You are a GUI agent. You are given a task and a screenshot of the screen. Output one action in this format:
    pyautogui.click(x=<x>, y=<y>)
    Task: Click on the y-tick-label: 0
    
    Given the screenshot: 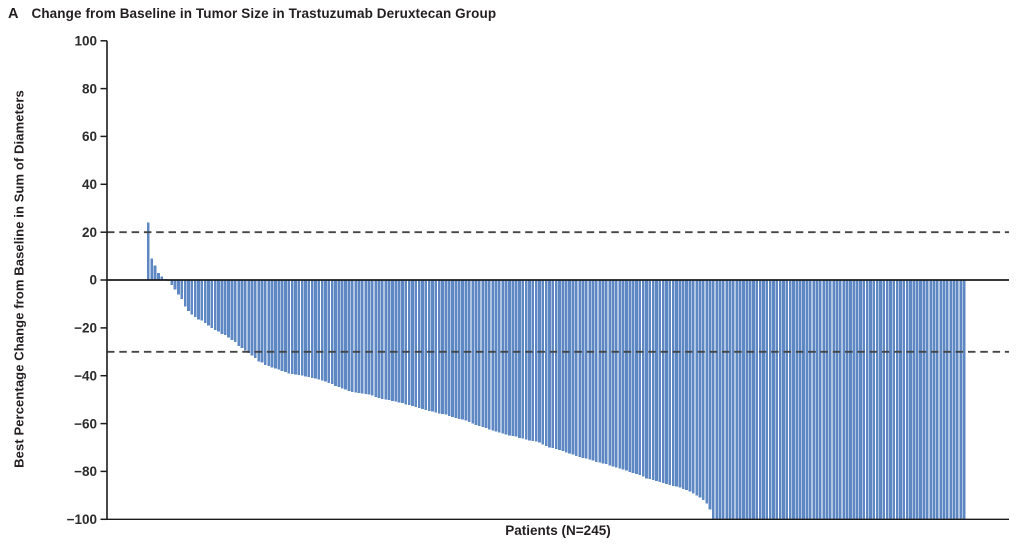 What is the action you would take?
    pyautogui.click(x=93, y=280)
    